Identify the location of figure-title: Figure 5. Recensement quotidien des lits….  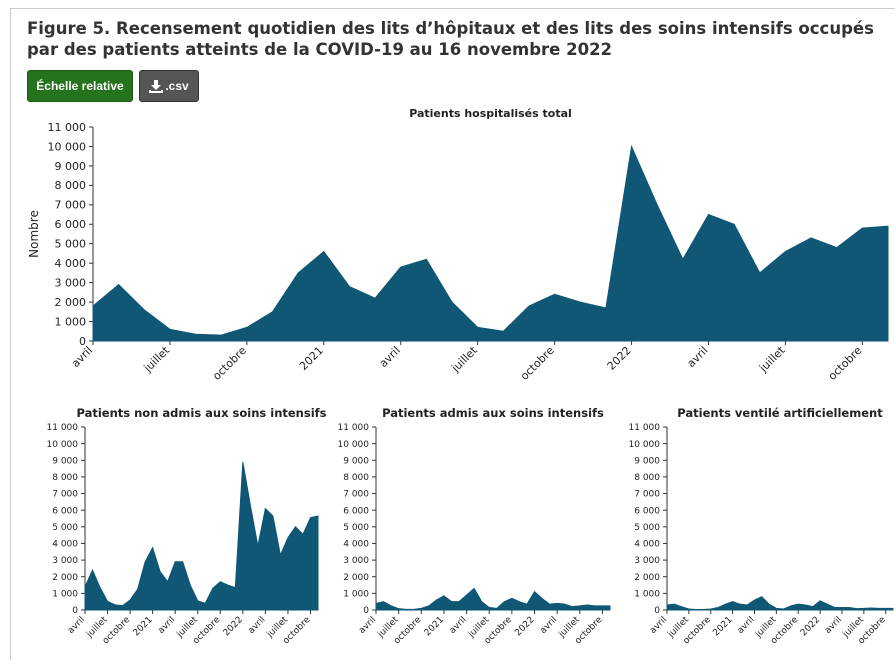
(450, 39).